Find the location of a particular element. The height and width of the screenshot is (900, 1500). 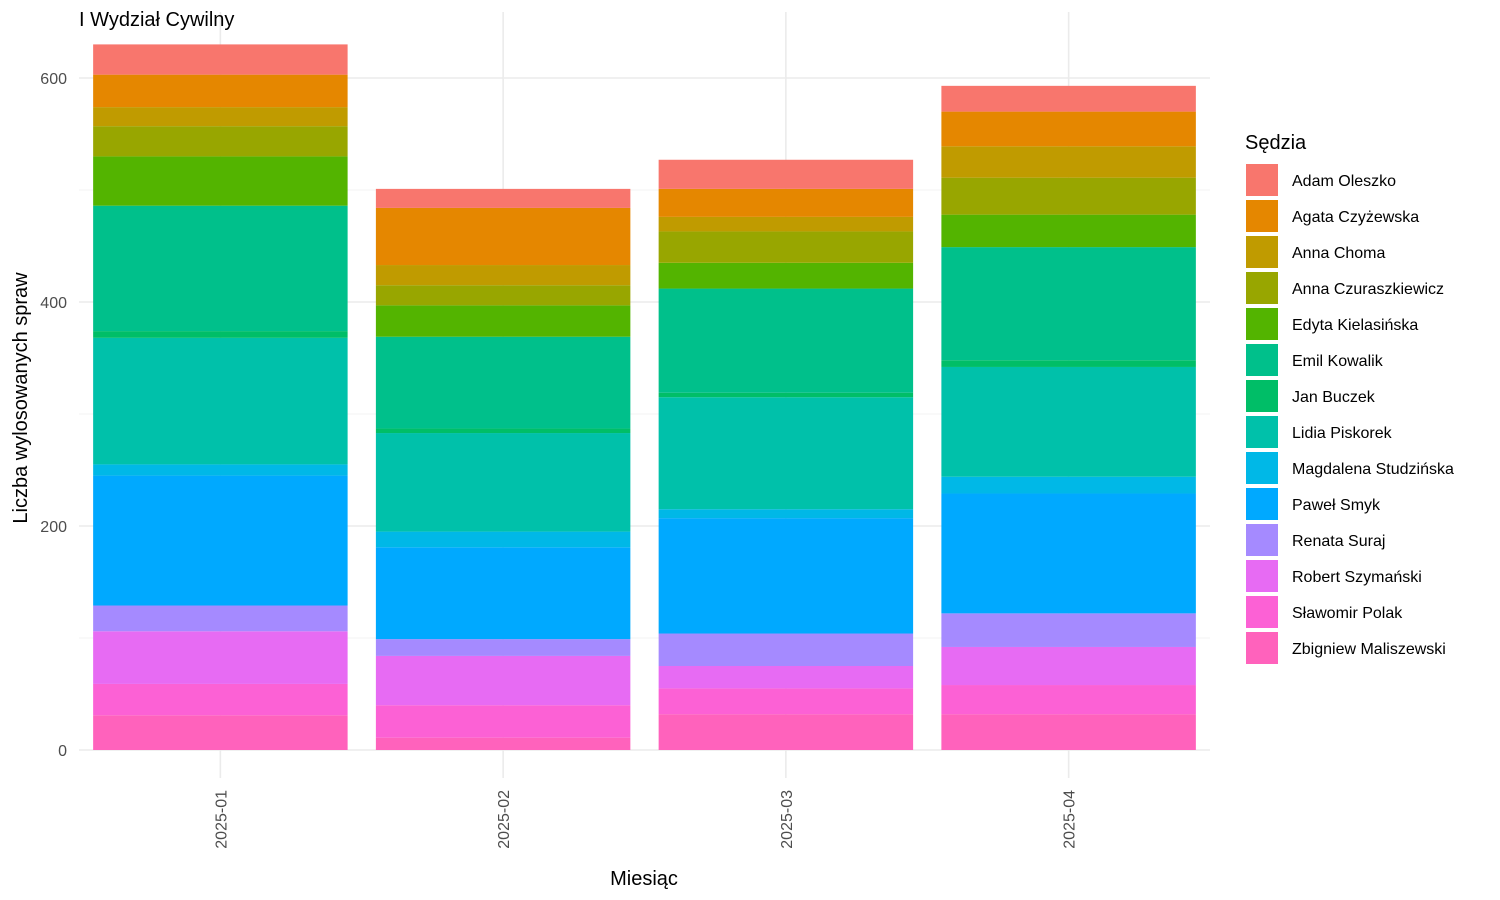

legend-label: Magdalena Studzińska is located at coordinates (1373, 469).